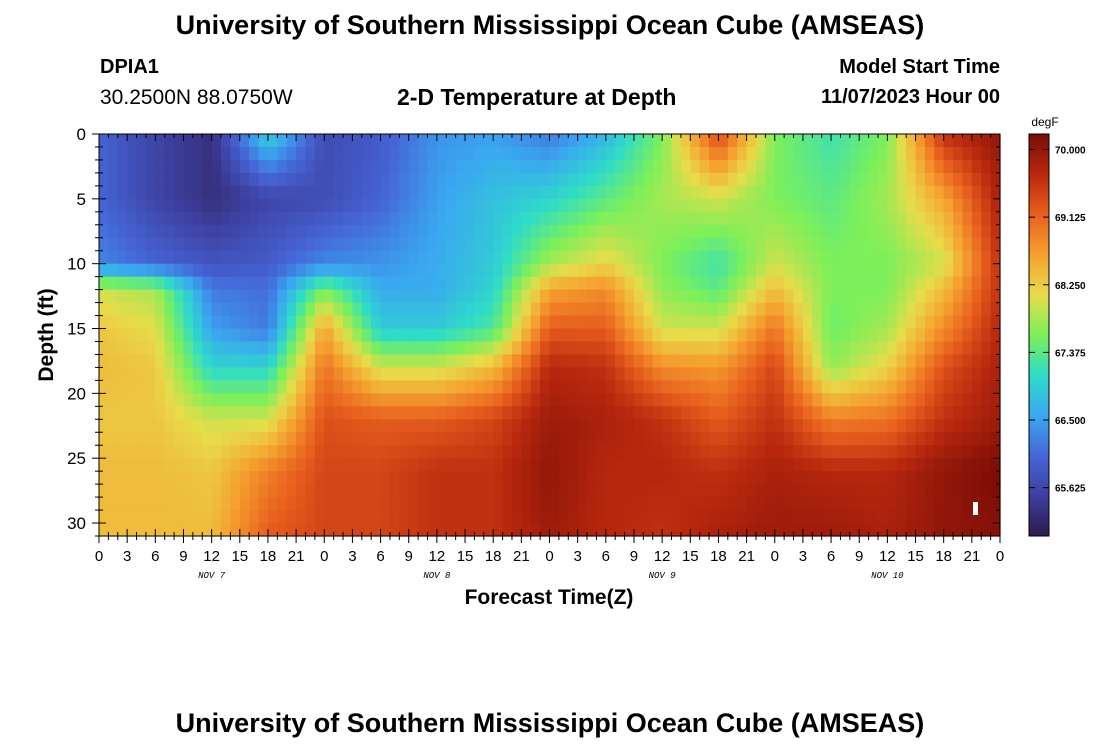 The width and height of the screenshot is (1100, 750). I want to click on date-labels: NOV 7 NOV 8 NOV 9 NOV 10, so click(551, 576).